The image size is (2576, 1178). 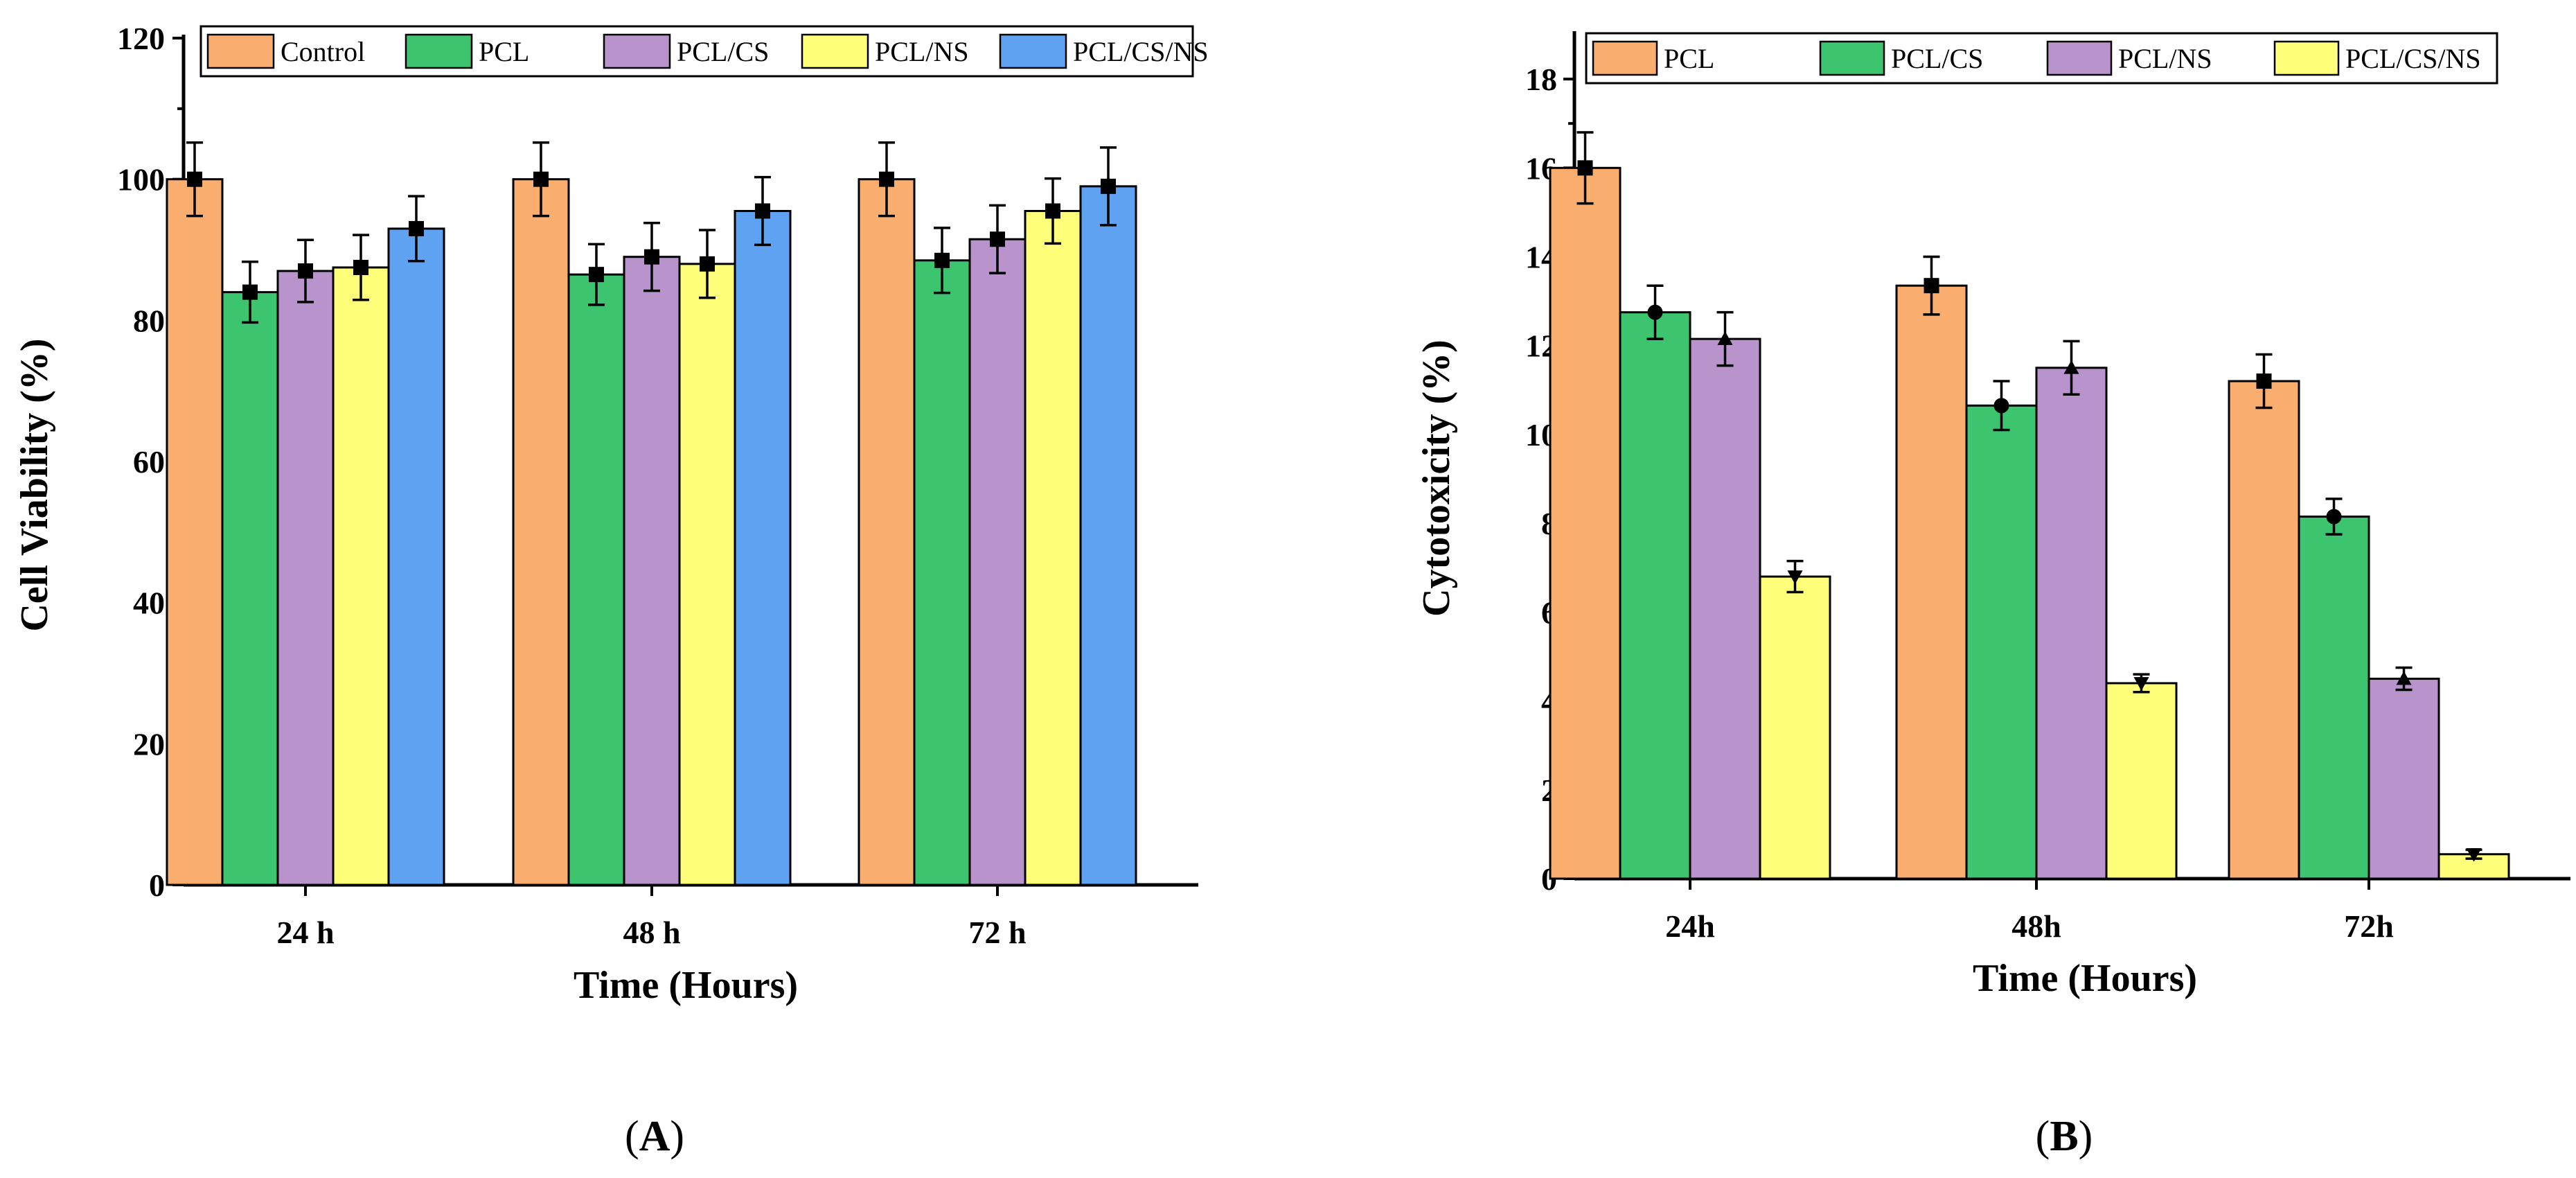 What do you see at coordinates (2474, 855) in the screenshot?
I see `marker-pcl-cs-ns-72h` at bounding box center [2474, 855].